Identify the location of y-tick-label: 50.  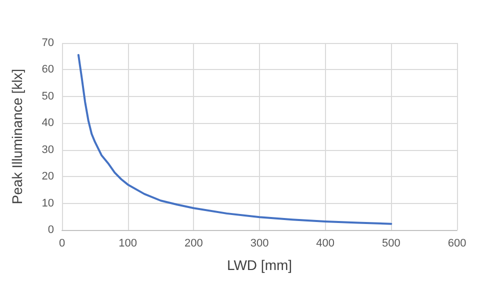
(48, 96).